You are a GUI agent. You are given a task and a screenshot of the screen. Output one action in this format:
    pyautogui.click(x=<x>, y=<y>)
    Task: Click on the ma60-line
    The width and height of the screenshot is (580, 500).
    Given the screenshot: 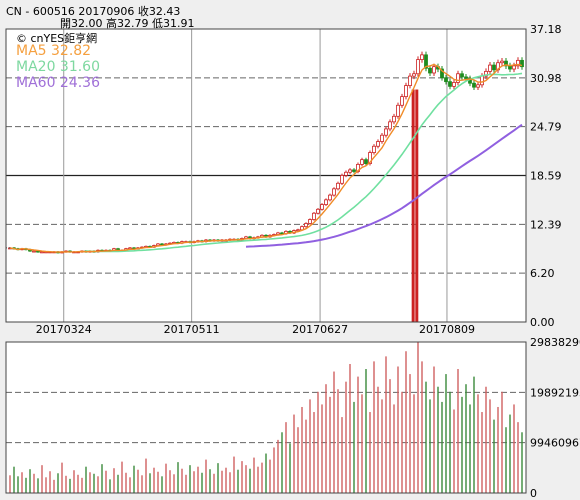 What is the action you would take?
    pyautogui.click(x=384, y=185)
    